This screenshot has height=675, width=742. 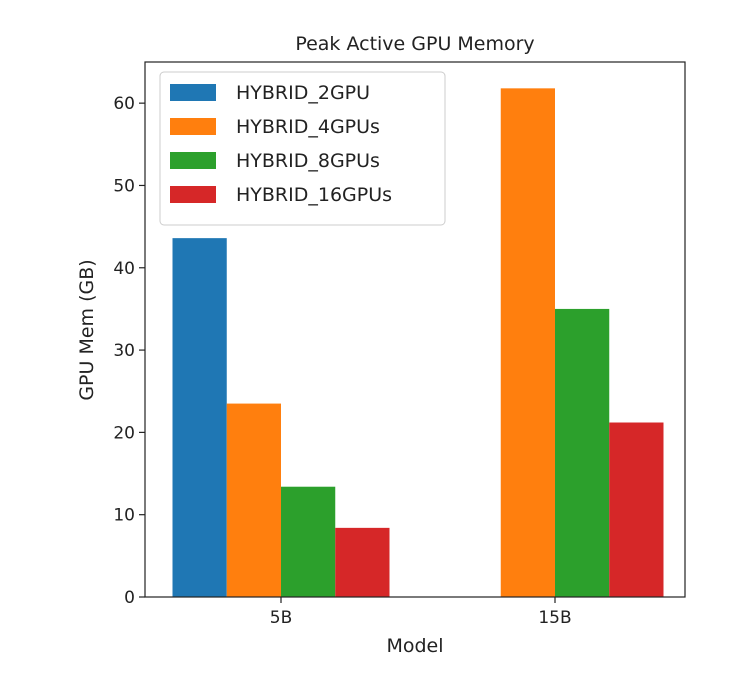 What do you see at coordinates (253, 500) in the screenshot?
I see `bar-hybrid-4gpus-5b` at bounding box center [253, 500].